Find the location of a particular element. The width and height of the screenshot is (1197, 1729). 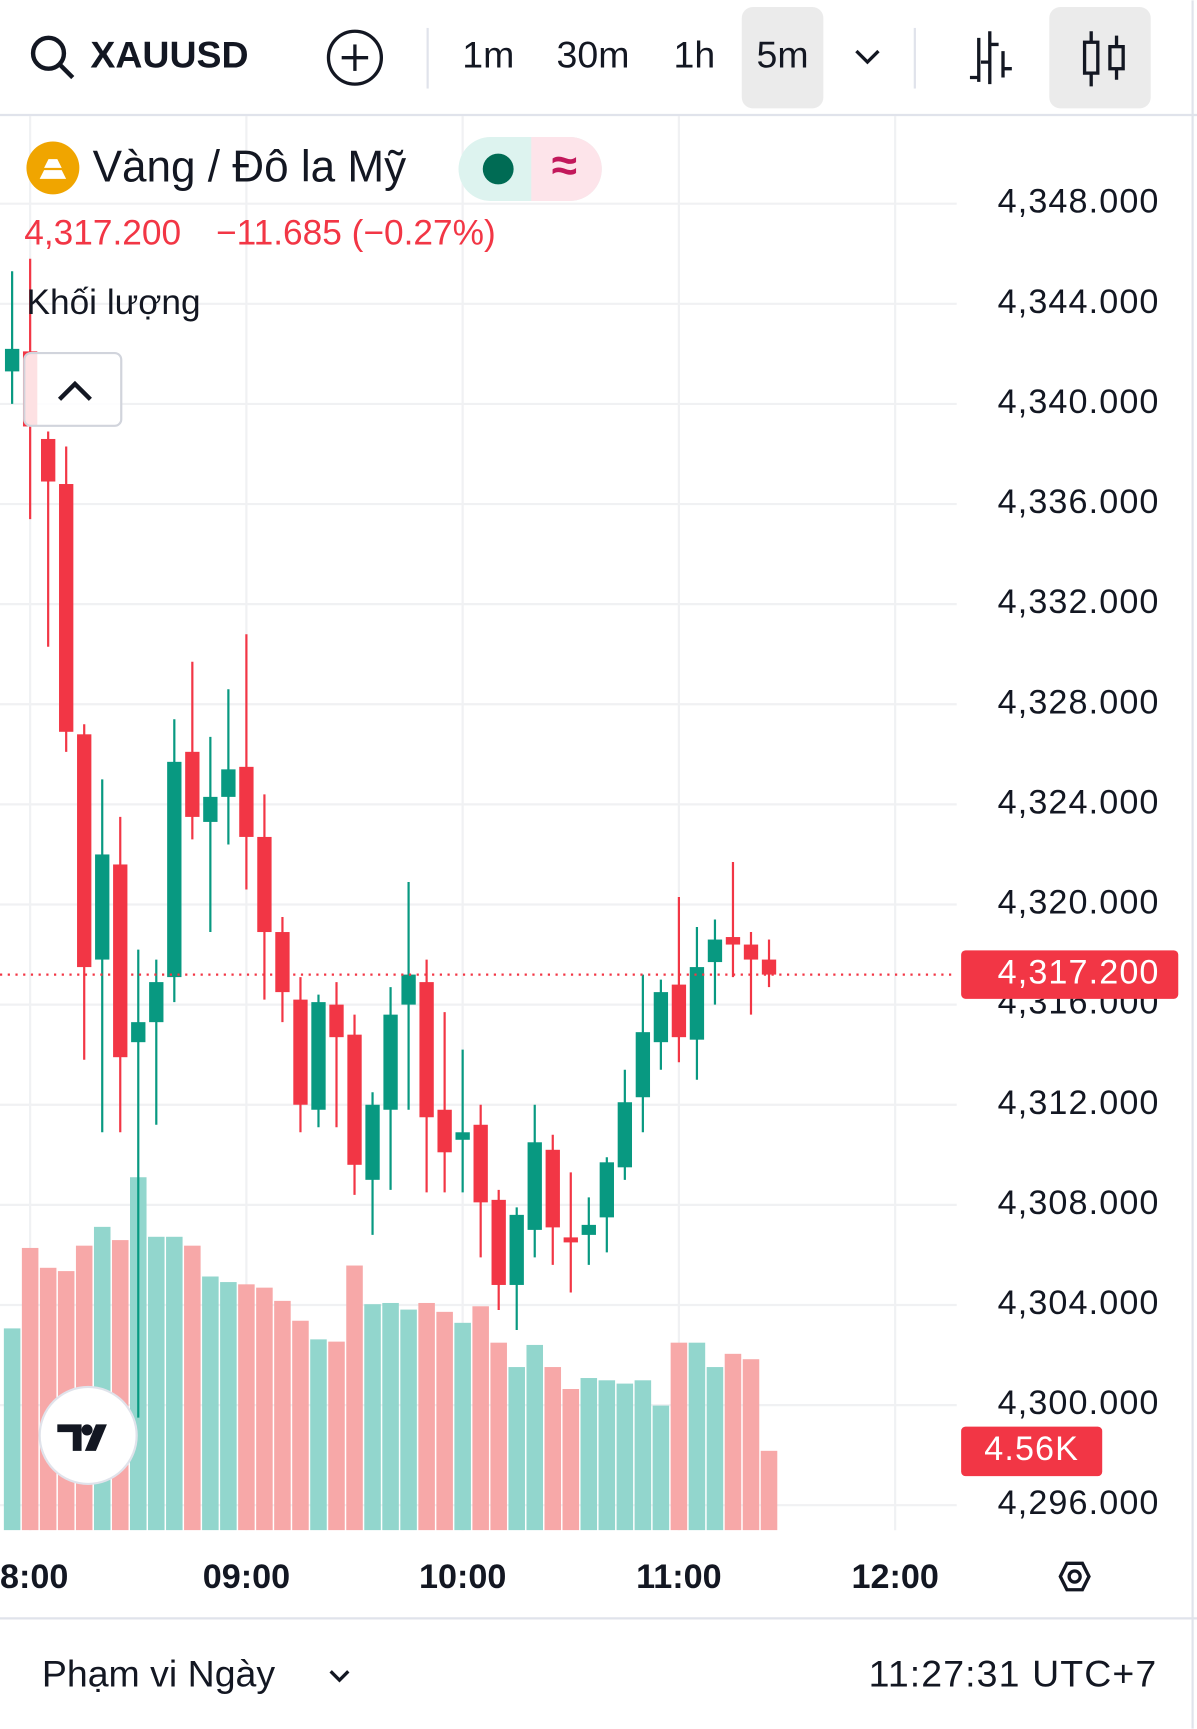

volume-tag is located at coordinates (1032, 1451).